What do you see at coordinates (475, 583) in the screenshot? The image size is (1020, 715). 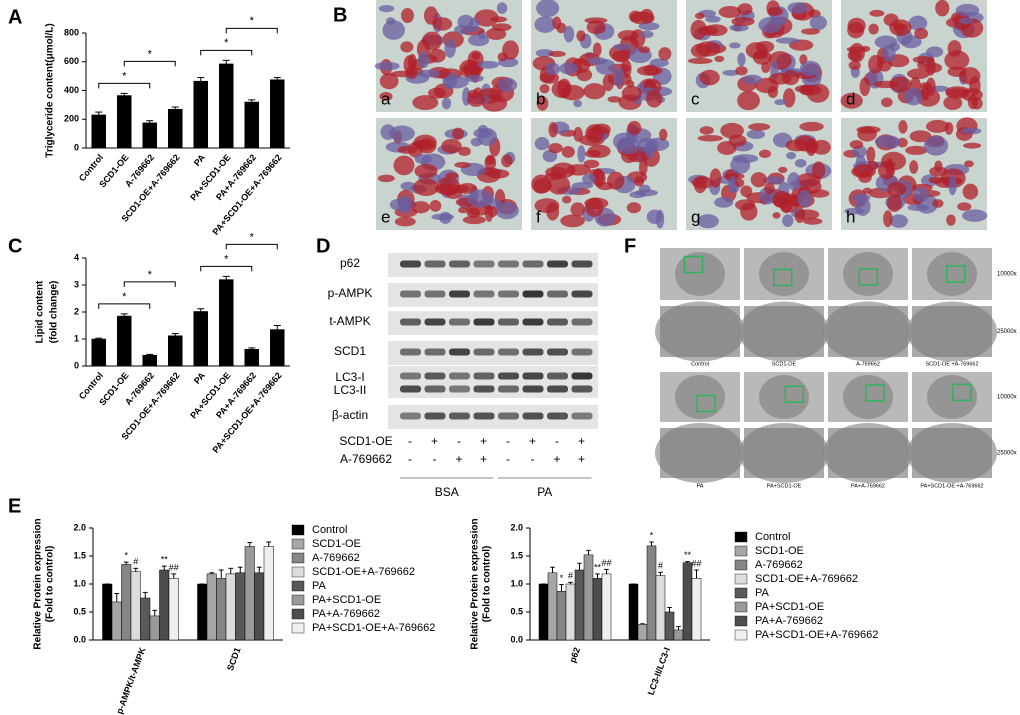 I see `y-axis-label: Relative Protein expression` at bounding box center [475, 583].